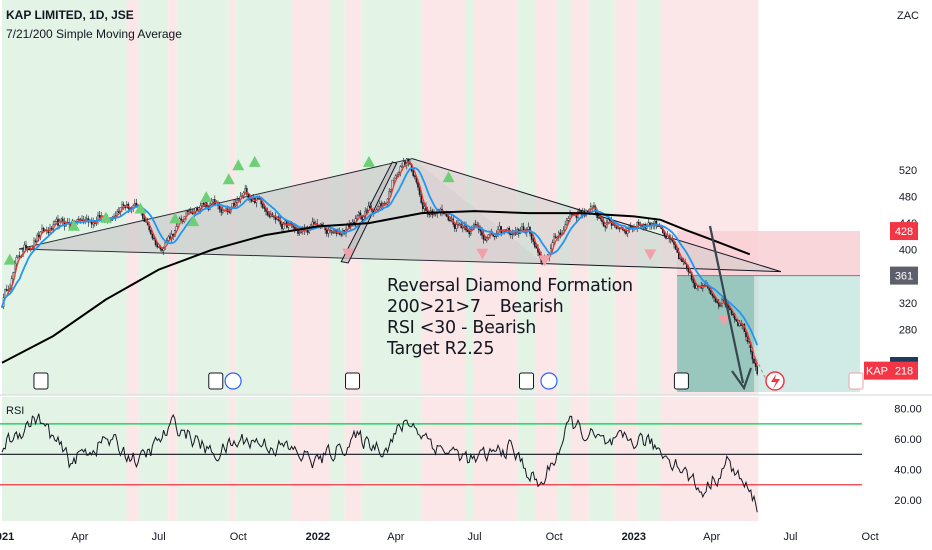 Image resolution: width=932 pixels, height=550 pixels. What do you see at coordinates (379, 463) in the screenshot?
I see `rsi-line` at bounding box center [379, 463].